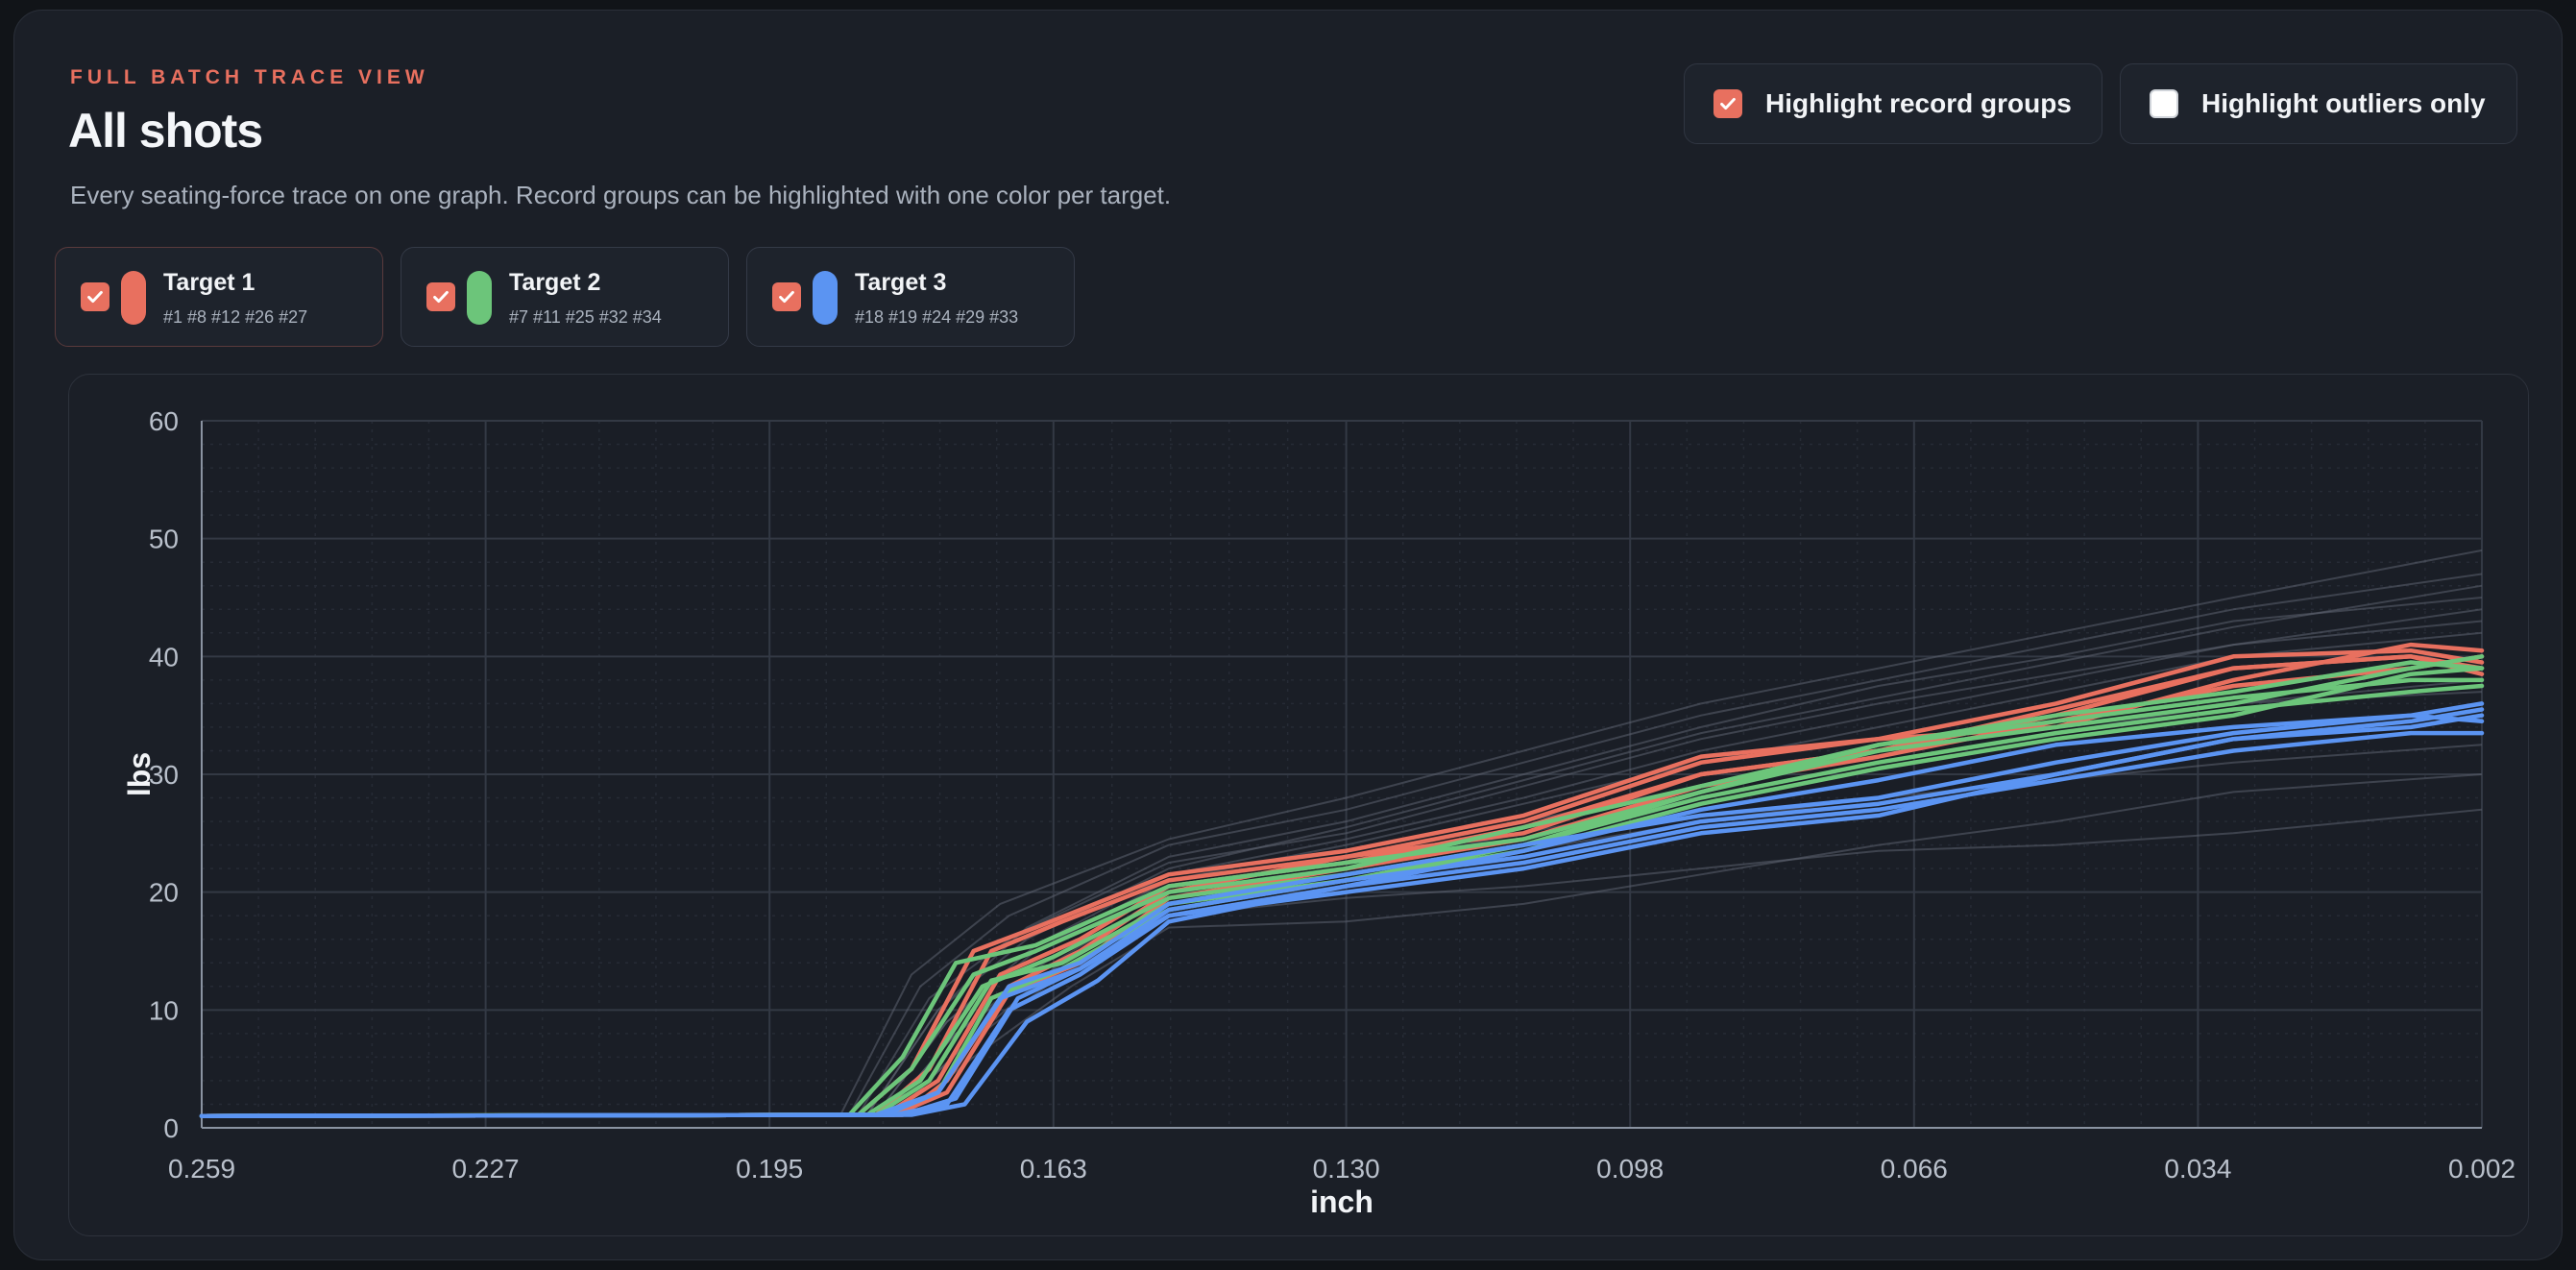 The width and height of the screenshot is (2576, 1270). Describe the element at coordinates (236, 317) in the screenshot. I see `target-shot-list: #1 #8 #12 #26 #27` at that location.